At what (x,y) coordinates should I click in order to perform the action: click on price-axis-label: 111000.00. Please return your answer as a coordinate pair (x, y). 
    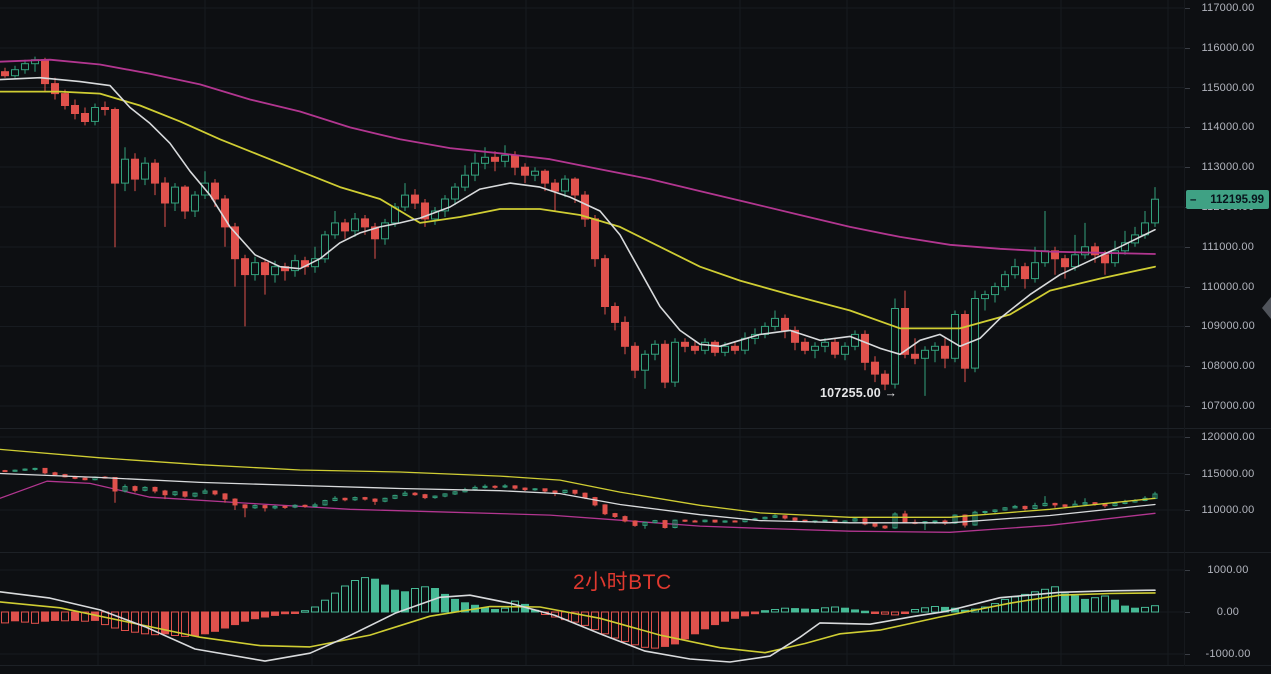
    Looking at the image, I should click on (1228, 247).